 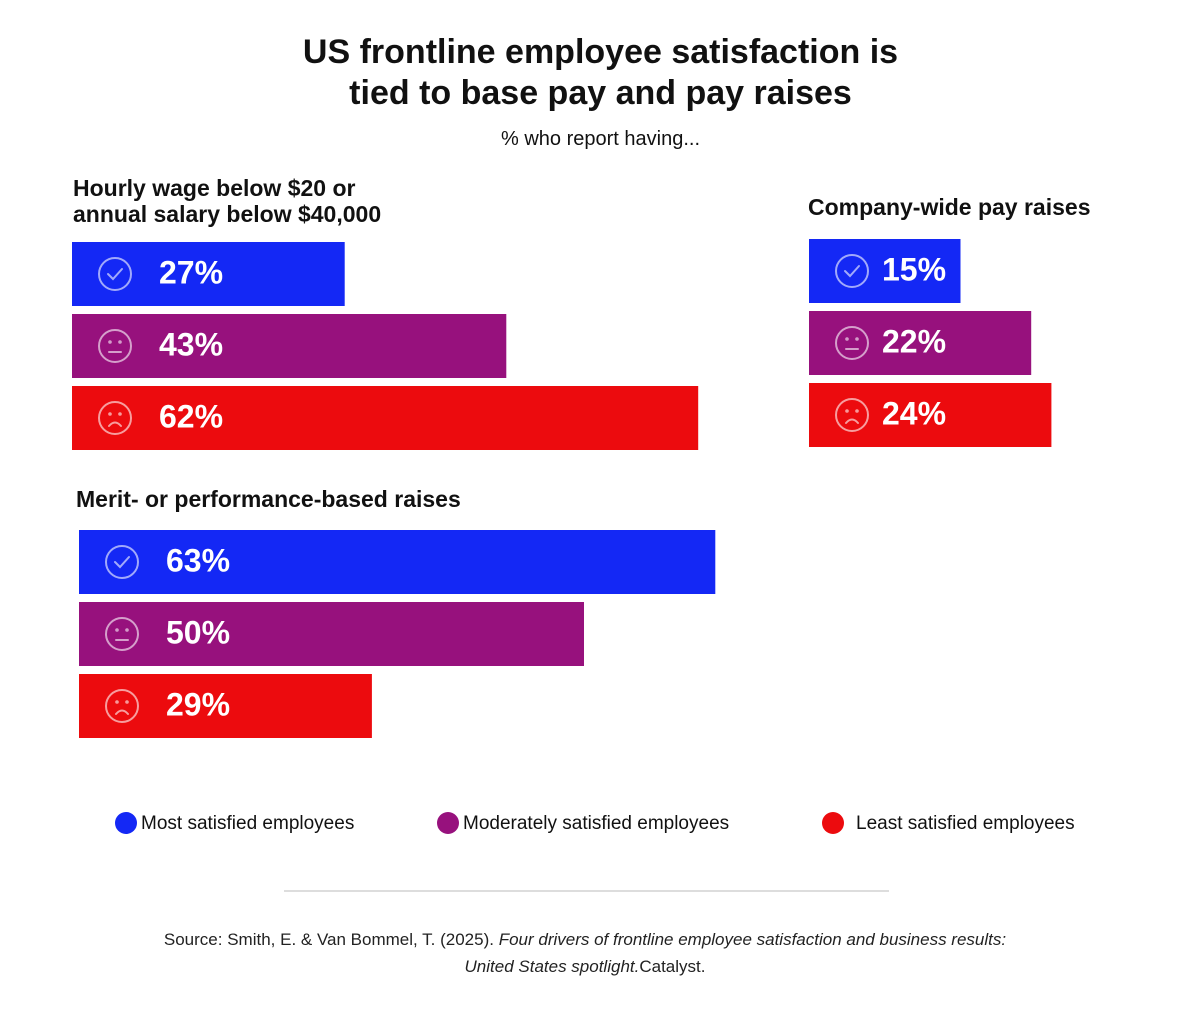 What do you see at coordinates (247, 823) in the screenshot?
I see `legend-label: Most satisfied employees` at bounding box center [247, 823].